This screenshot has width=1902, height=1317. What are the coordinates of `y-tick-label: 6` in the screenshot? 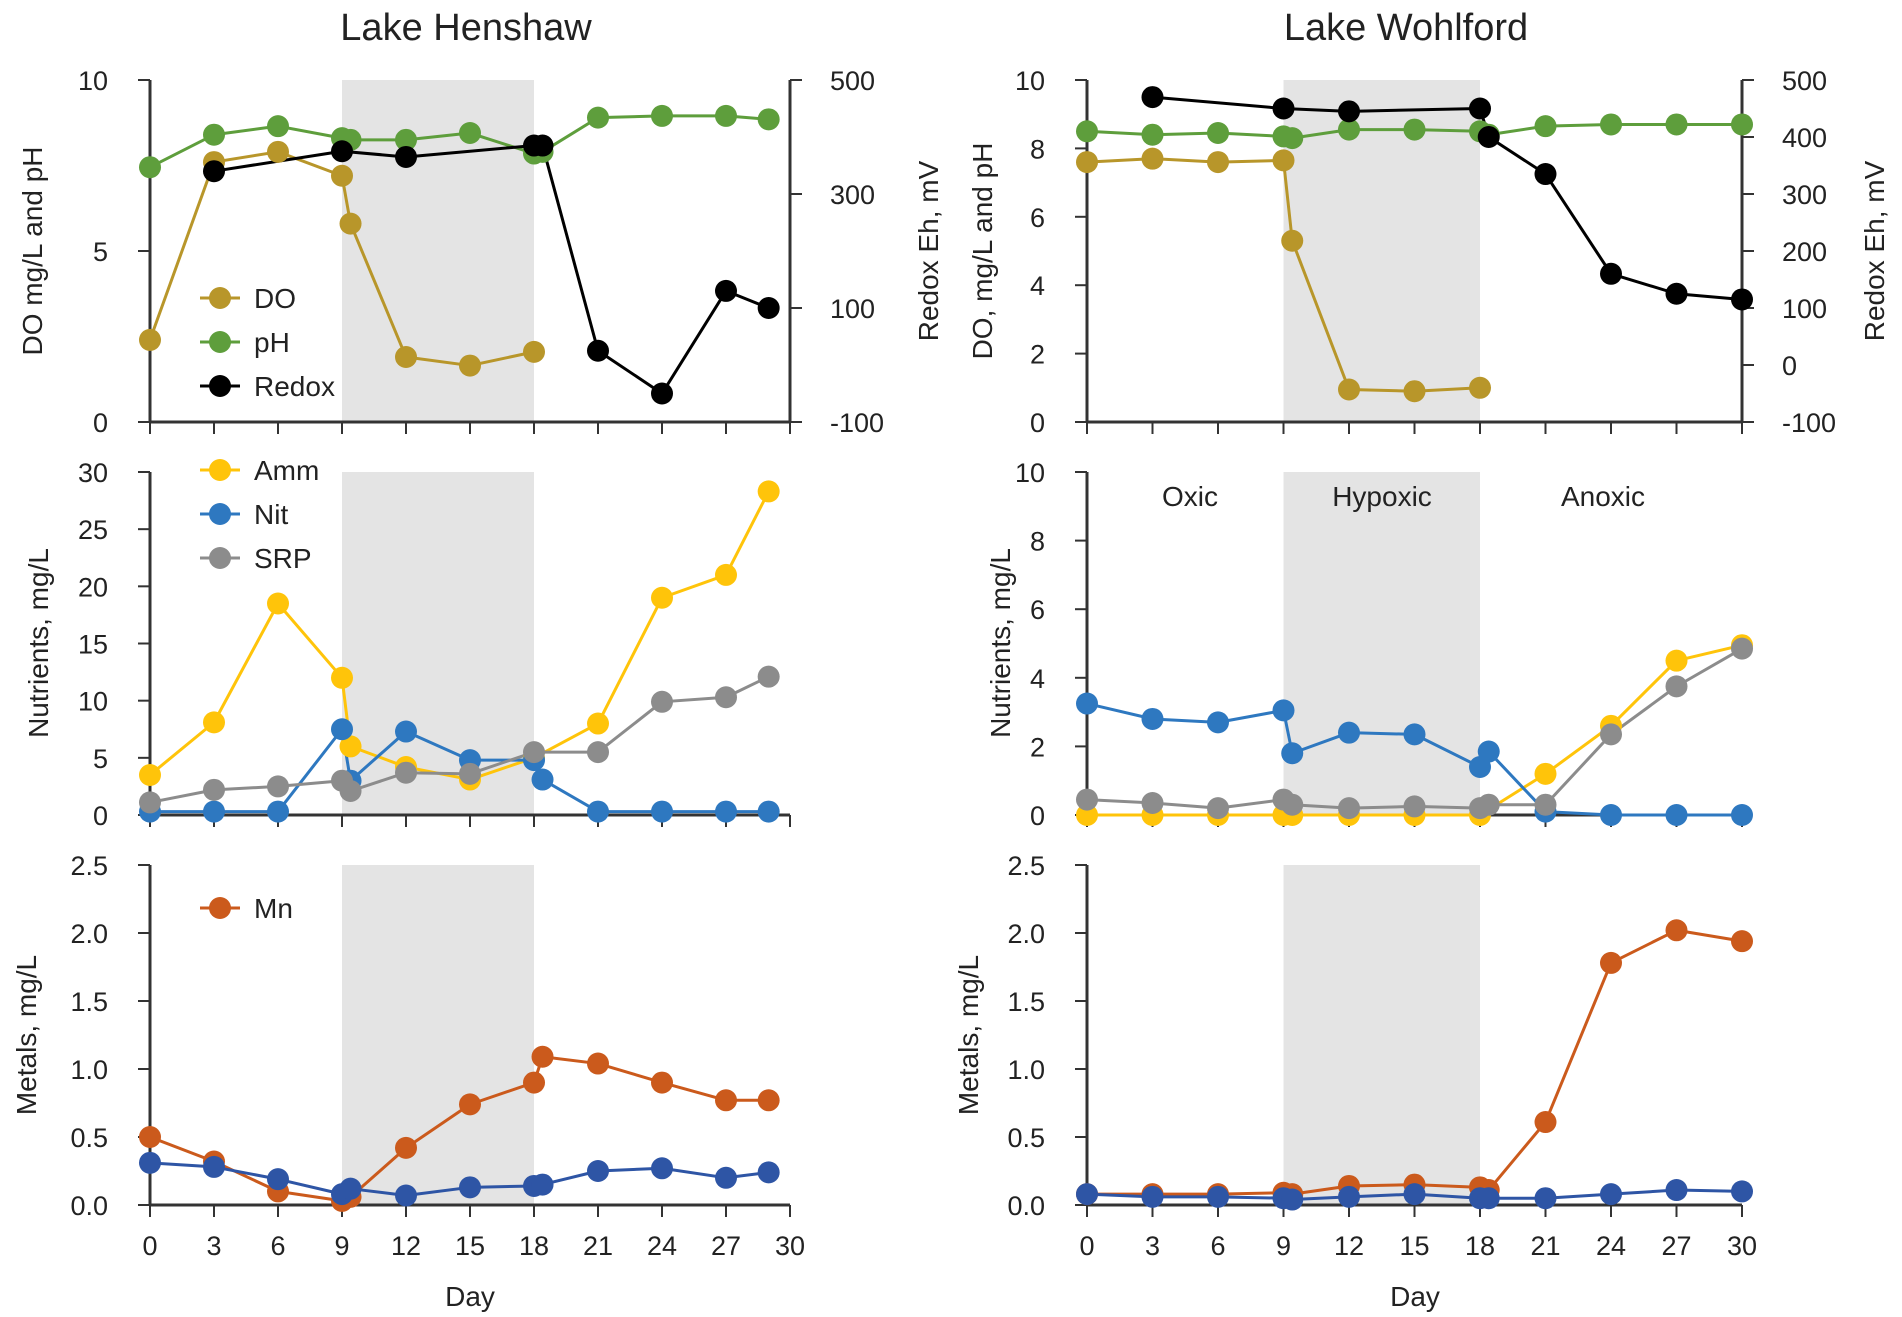 It's located at (1037, 218).